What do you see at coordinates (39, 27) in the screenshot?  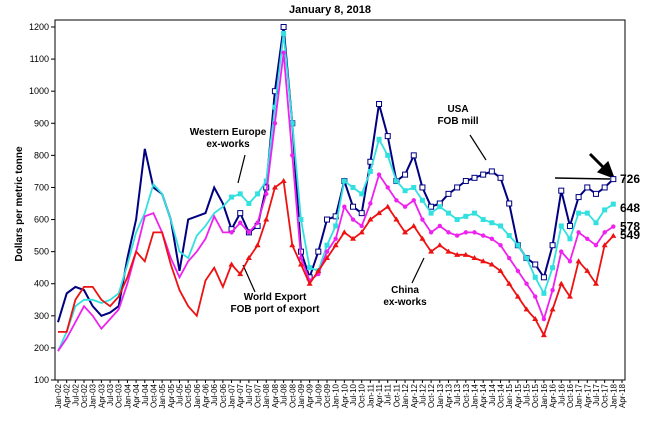 I see `y-tick-label: 1200` at bounding box center [39, 27].